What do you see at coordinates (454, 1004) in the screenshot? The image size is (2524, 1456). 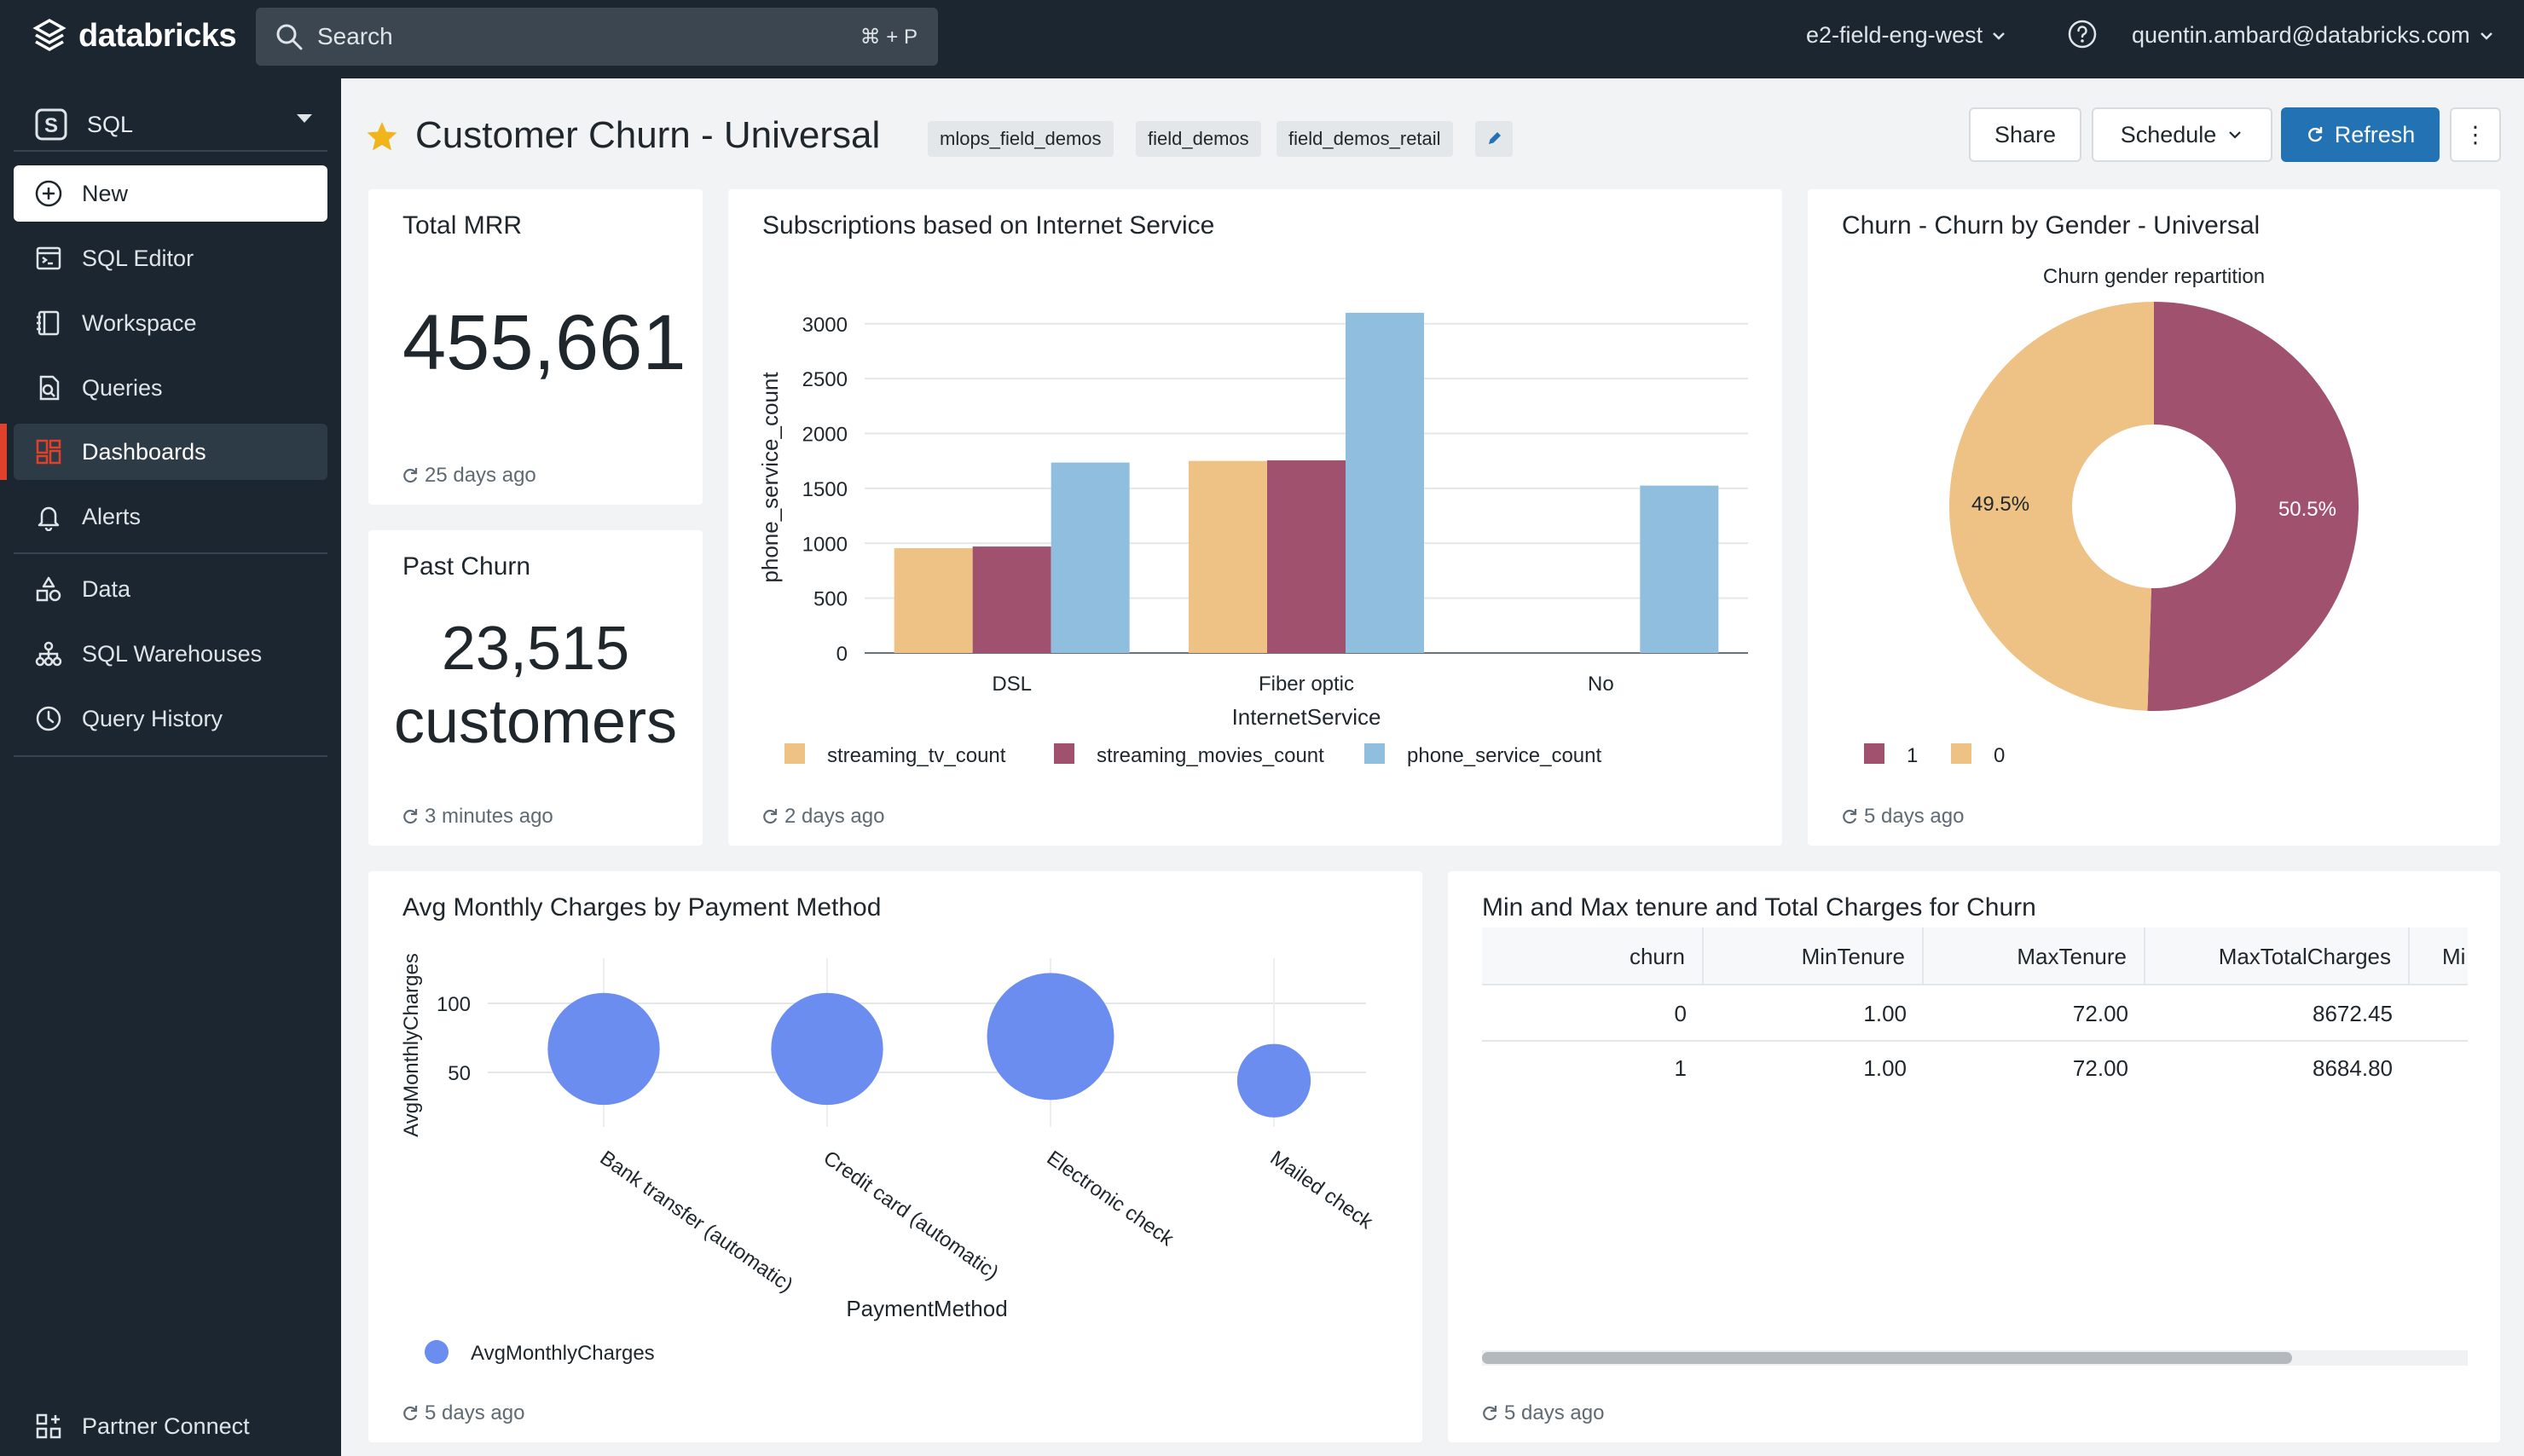 I see `y-tick-label: 100` at bounding box center [454, 1004].